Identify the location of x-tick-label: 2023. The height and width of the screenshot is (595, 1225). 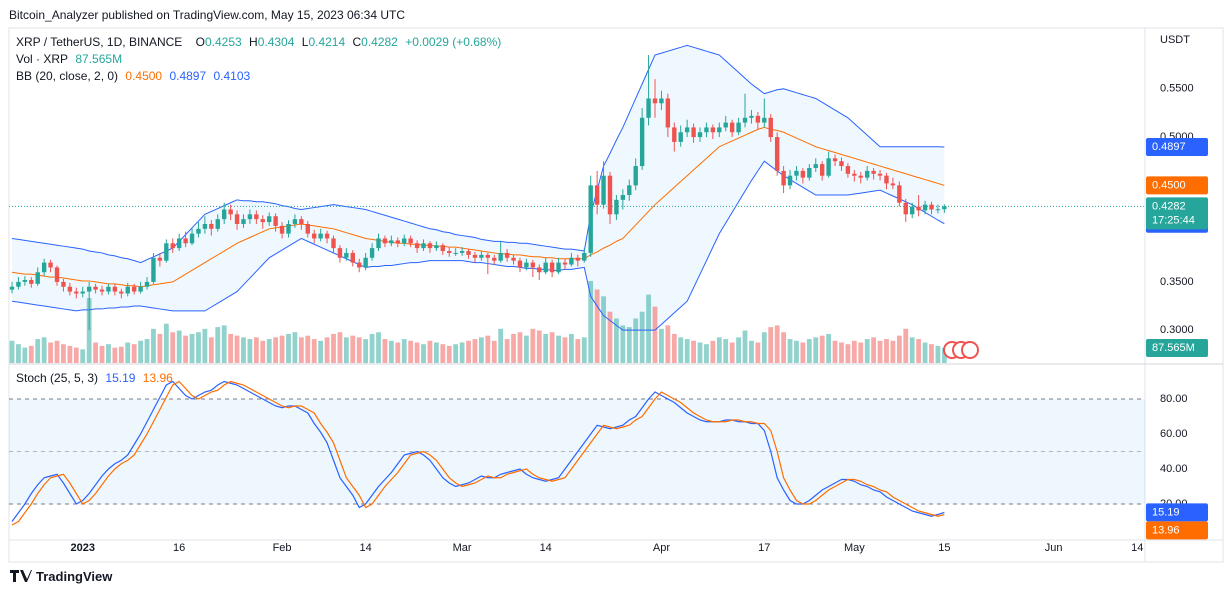
(82, 548).